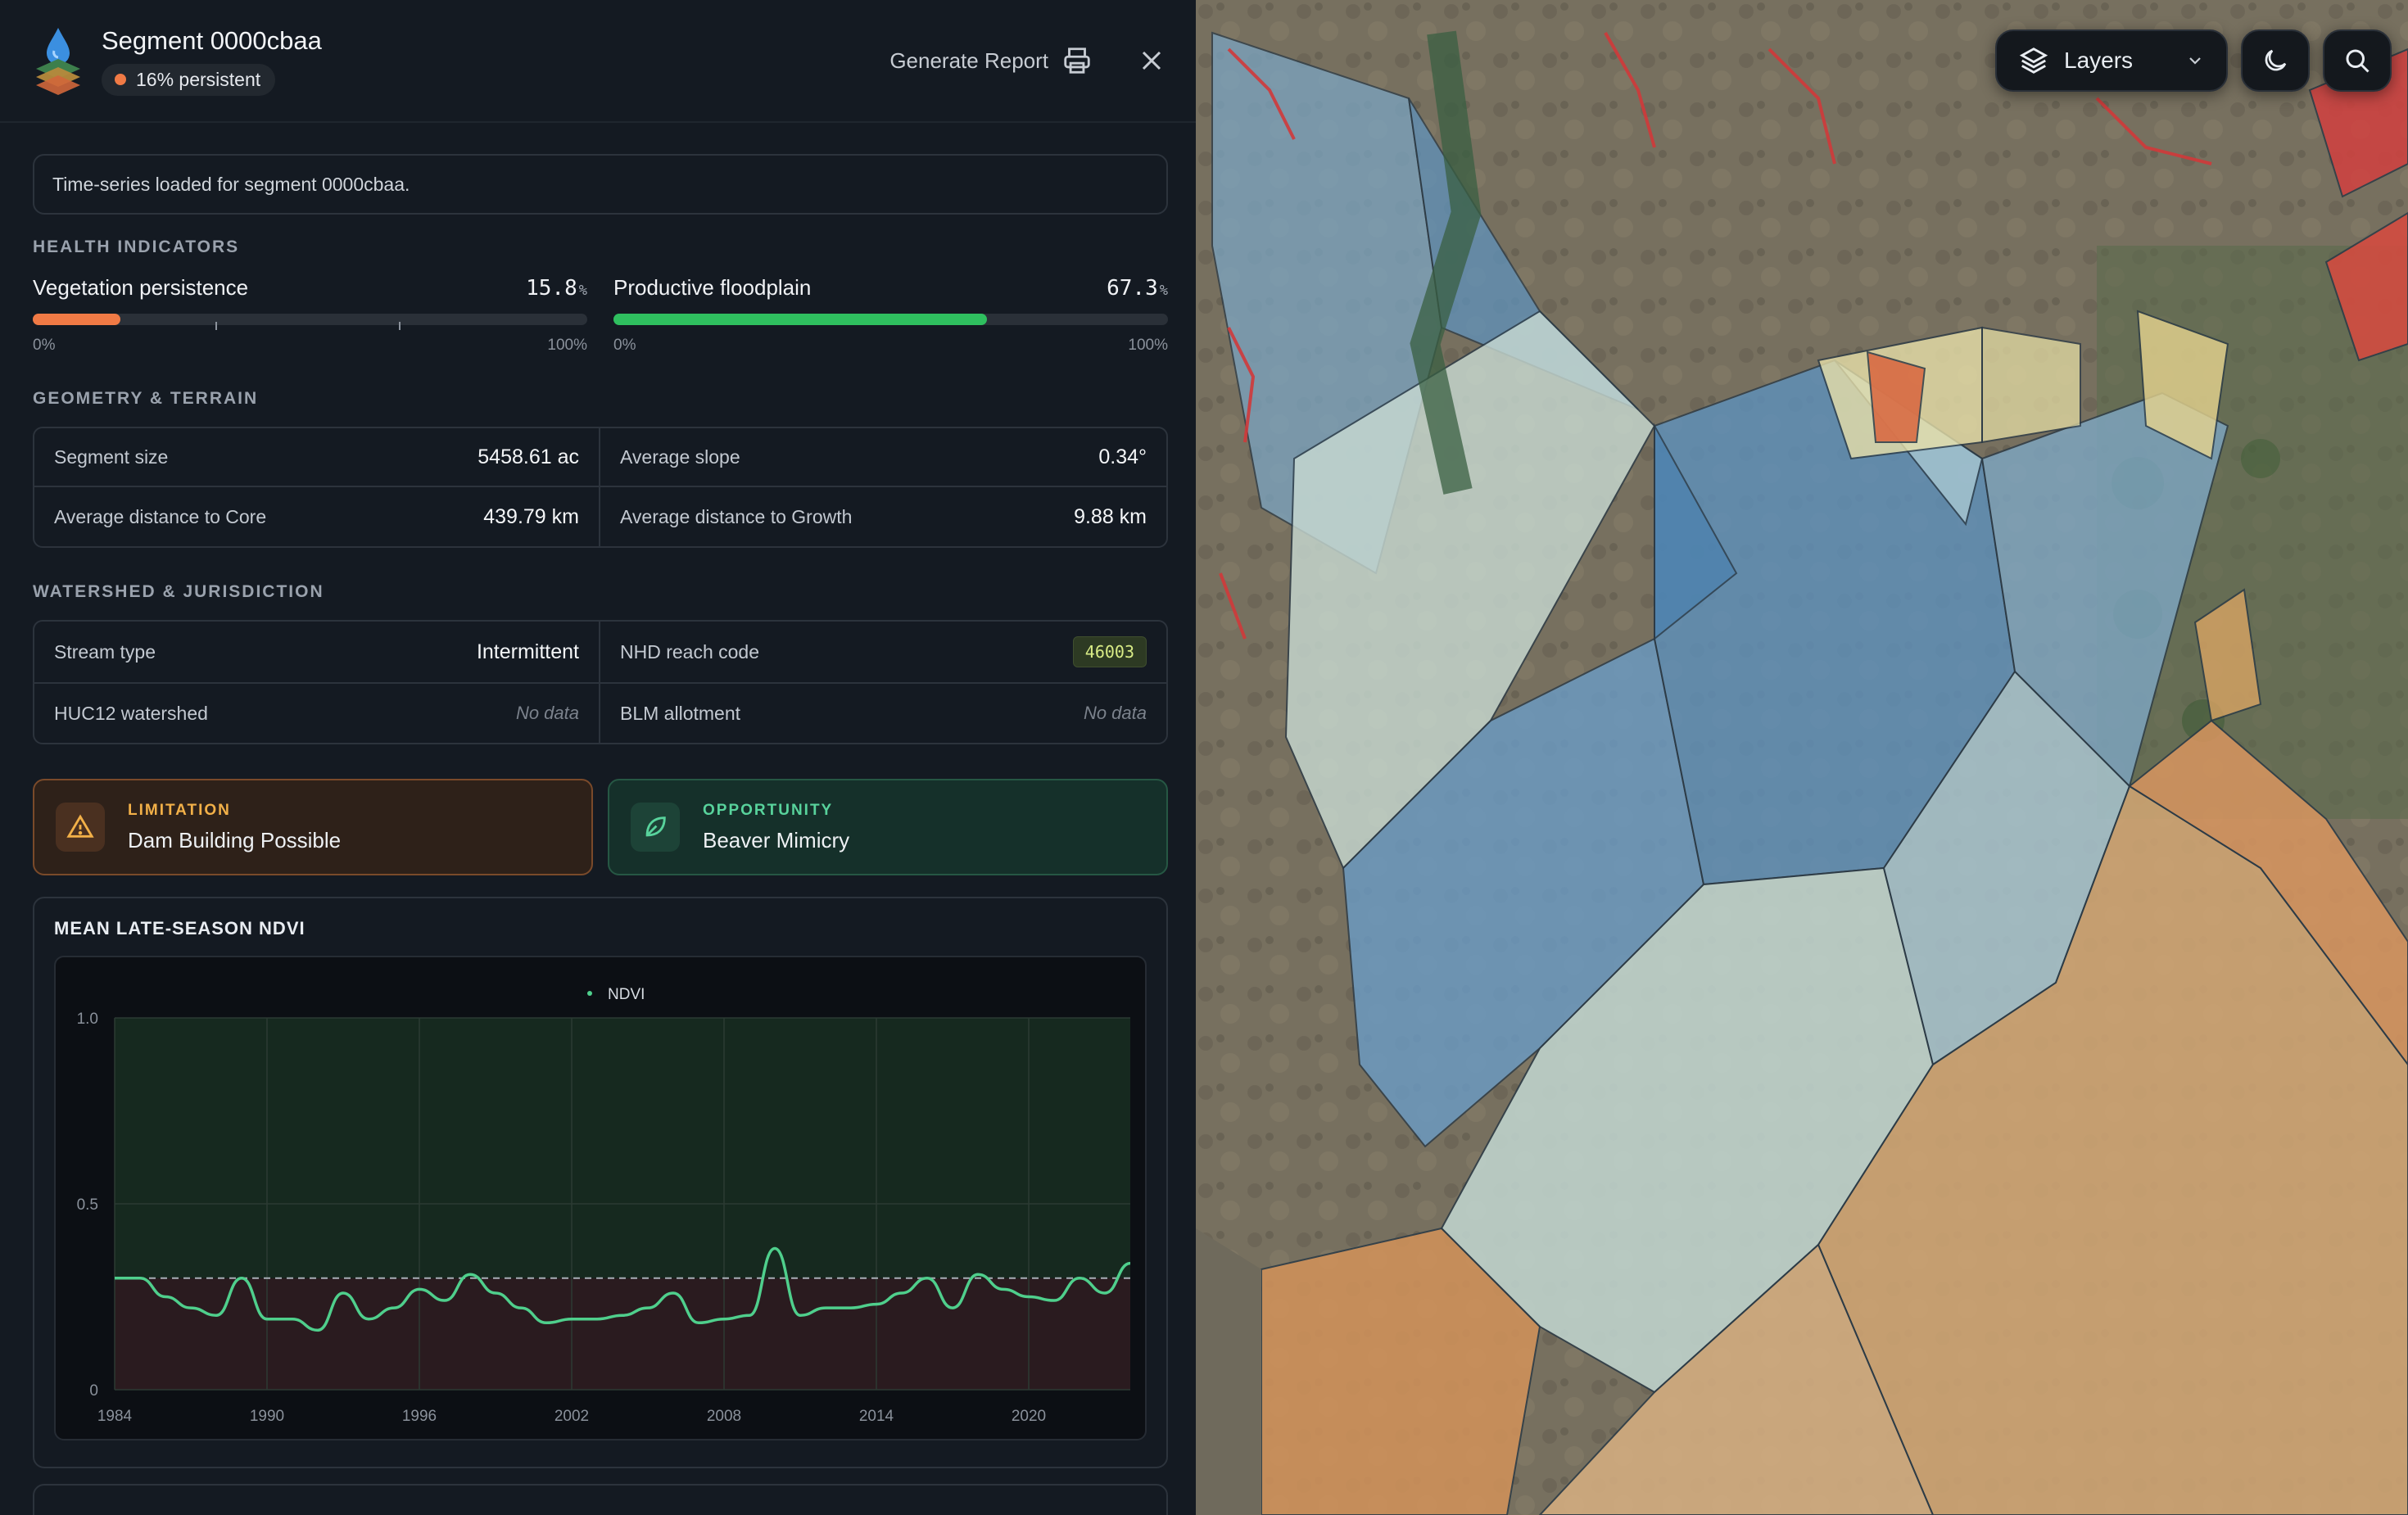  I want to click on segment-title: Segment 0000cbaa, so click(212, 40).